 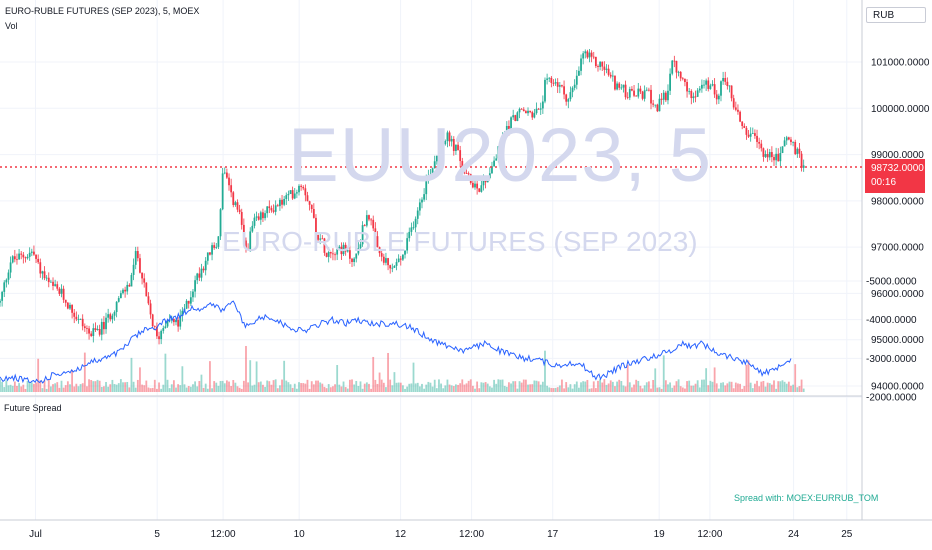 I want to click on spread-pane-label: Future Spread, so click(x=33, y=408).